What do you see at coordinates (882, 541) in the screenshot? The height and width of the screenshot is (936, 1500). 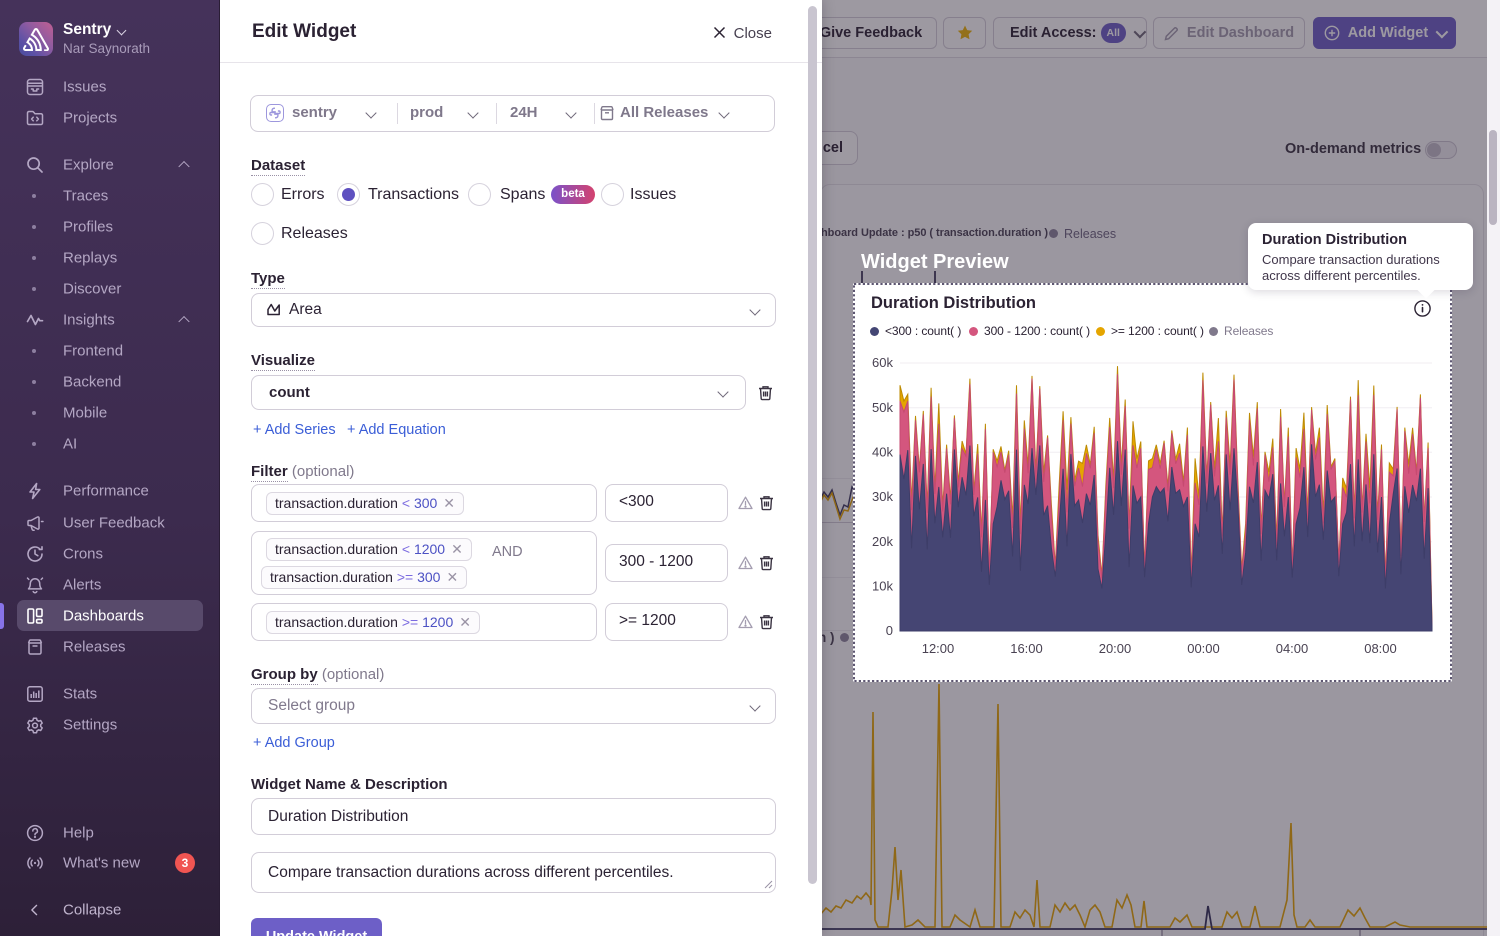 I see `svg-text: 20k` at bounding box center [882, 541].